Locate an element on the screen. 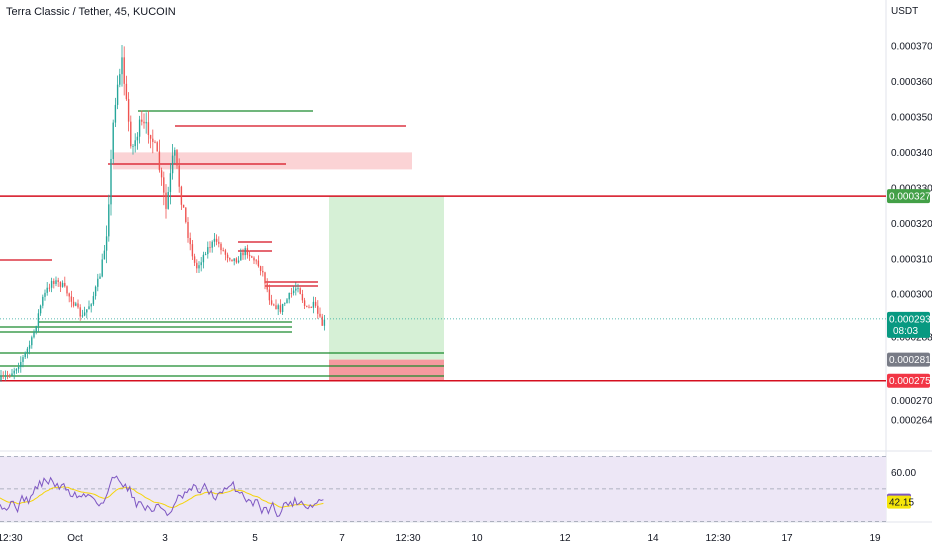  position-profit-area is located at coordinates (386, 278).